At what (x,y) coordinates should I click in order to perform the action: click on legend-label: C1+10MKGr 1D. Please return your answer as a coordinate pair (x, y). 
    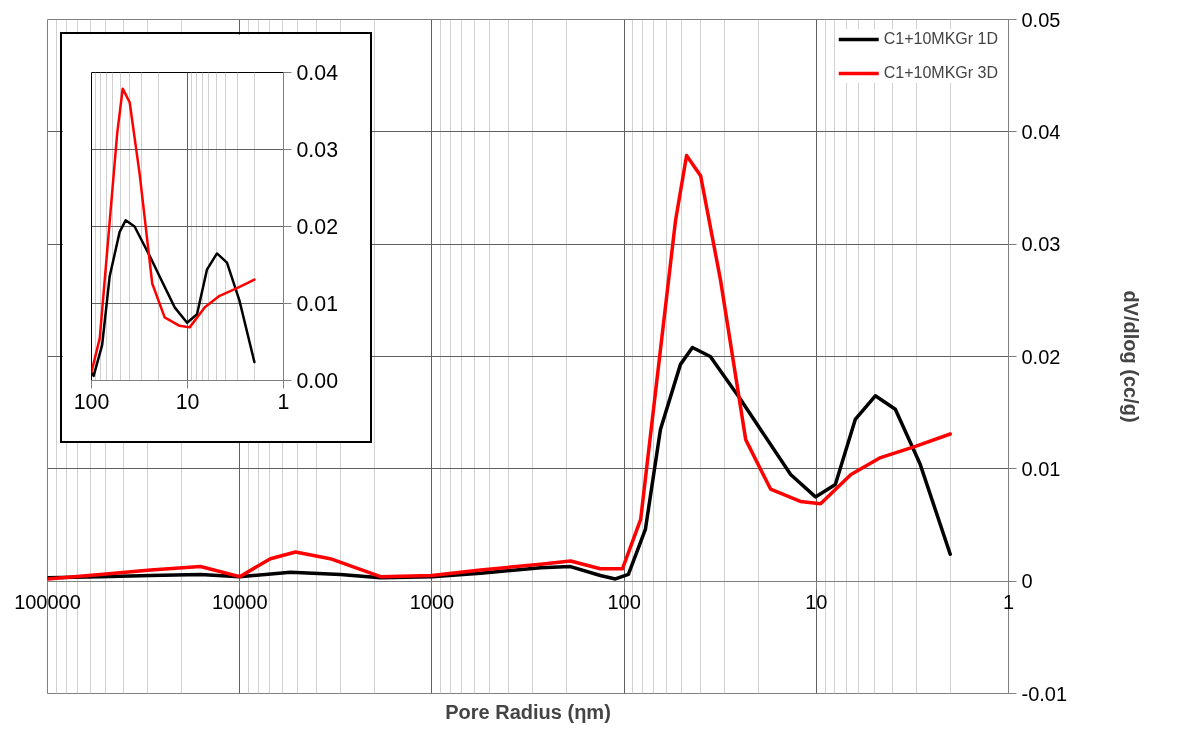
    Looking at the image, I should click on (940, 39).